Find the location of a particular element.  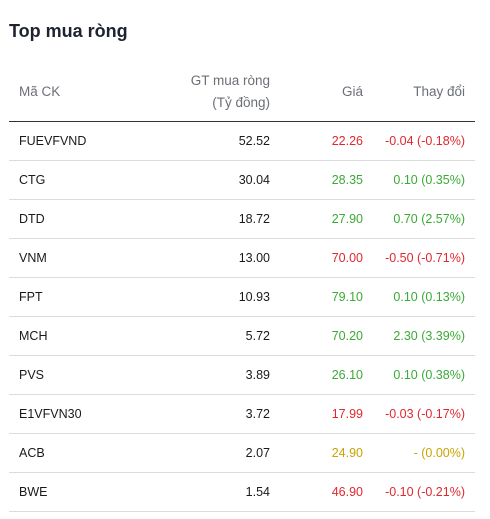

header-code: Mã CK is located at coordinates (71, 92).